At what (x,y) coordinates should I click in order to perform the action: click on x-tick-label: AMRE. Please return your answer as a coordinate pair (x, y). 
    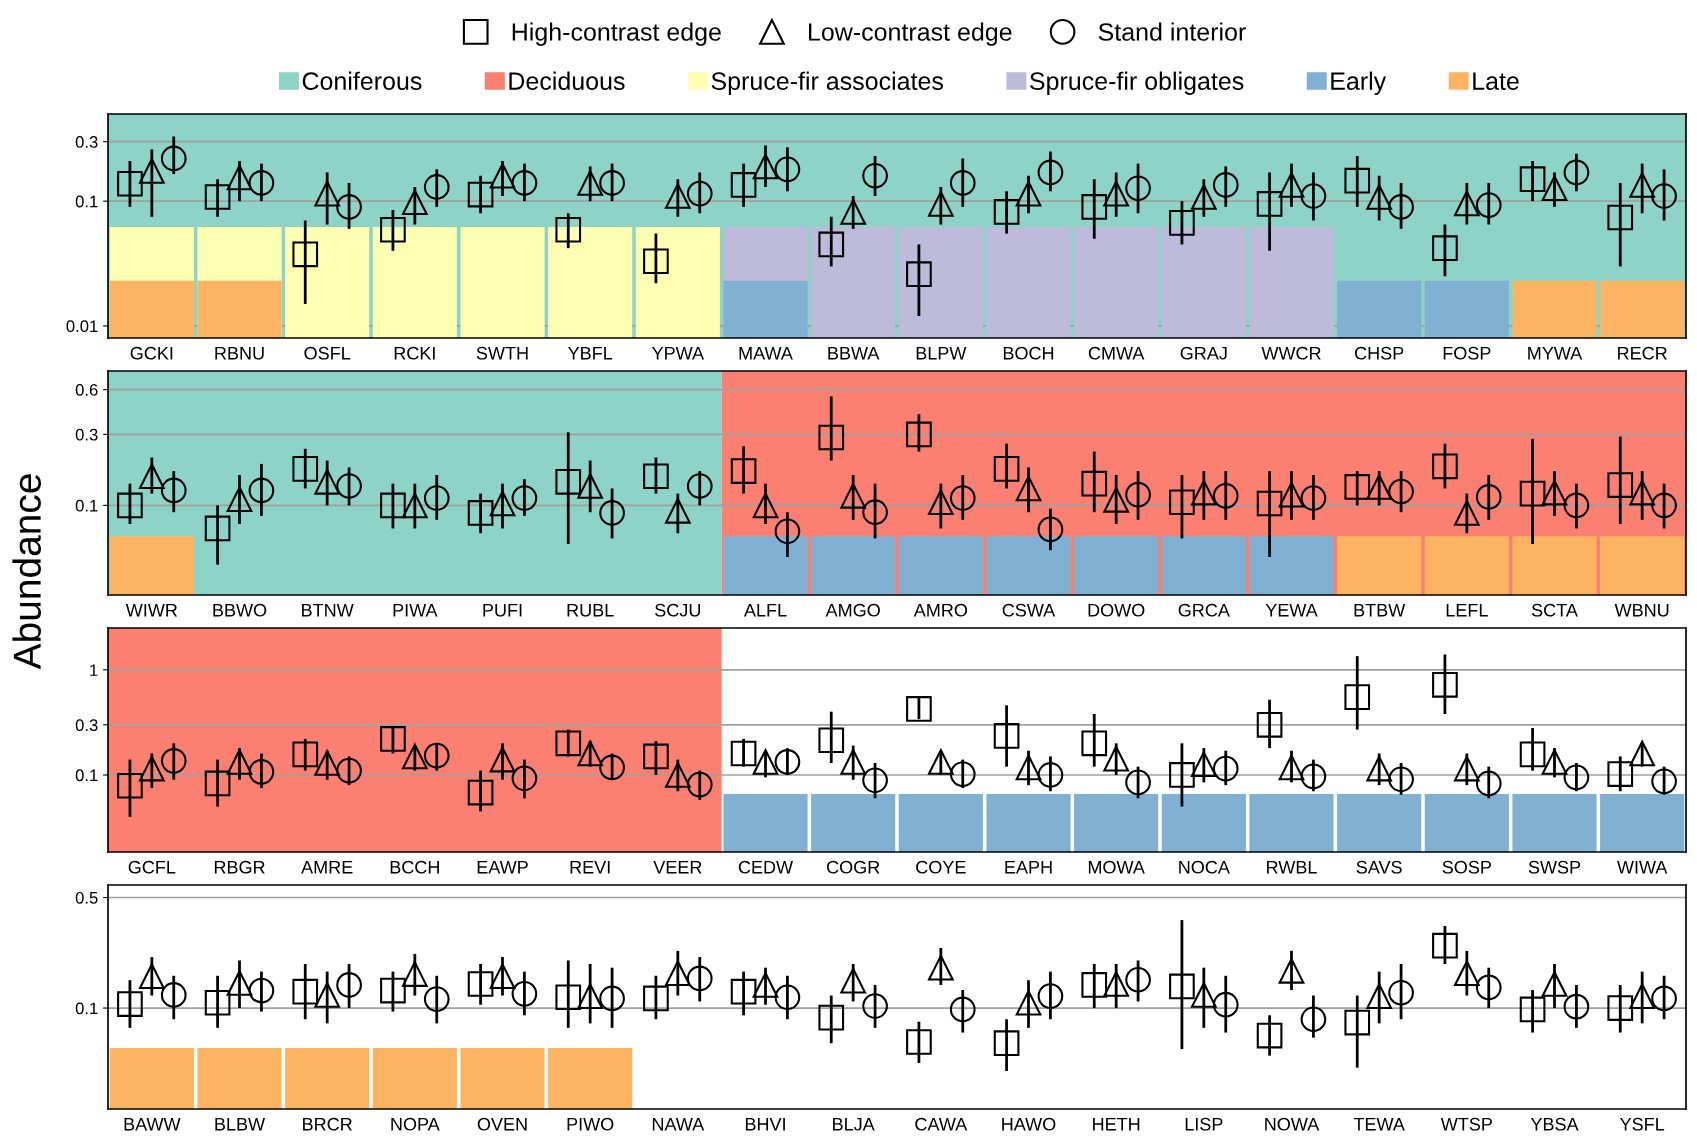
    Looking at the image, I should click on (327, 867).